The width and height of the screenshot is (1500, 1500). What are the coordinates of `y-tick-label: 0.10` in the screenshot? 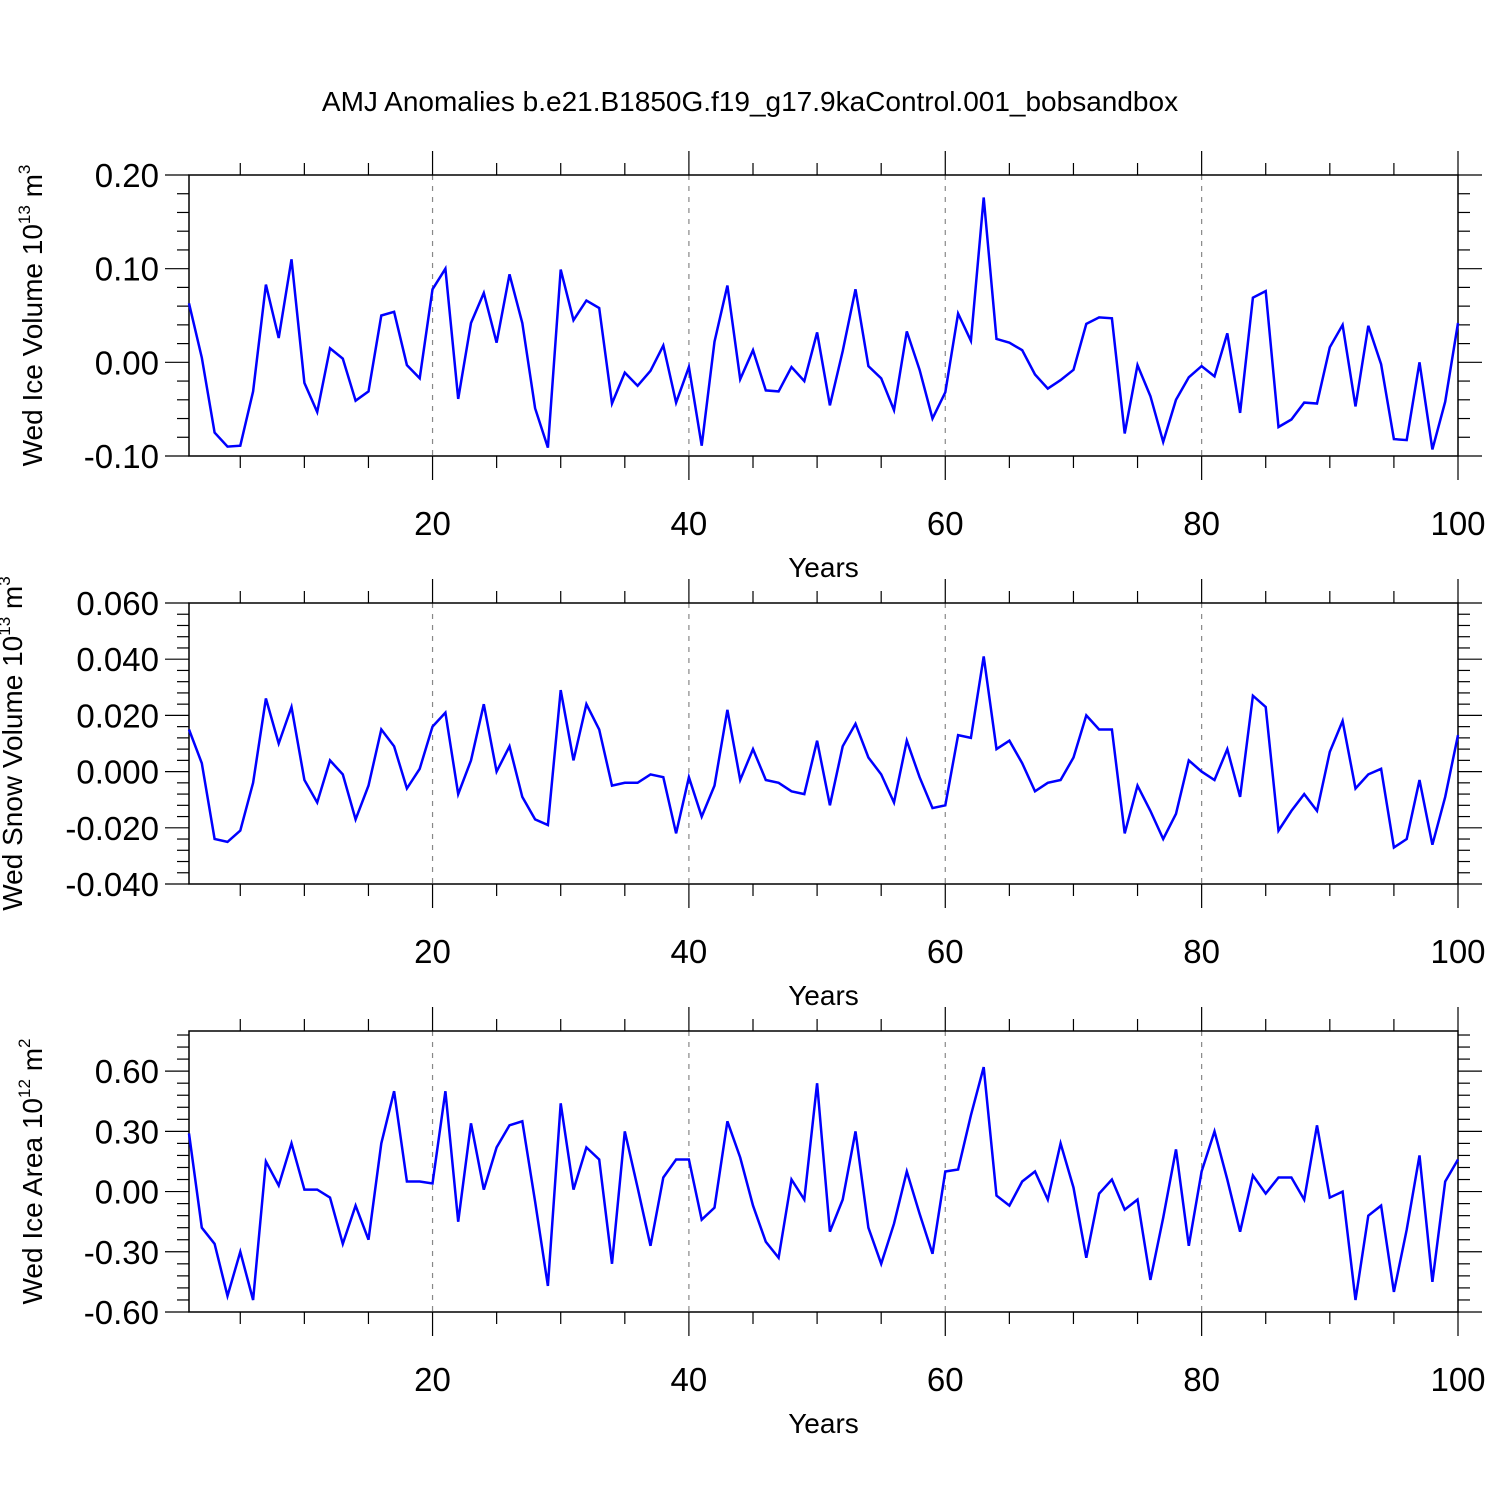 It's located at (127, 269).